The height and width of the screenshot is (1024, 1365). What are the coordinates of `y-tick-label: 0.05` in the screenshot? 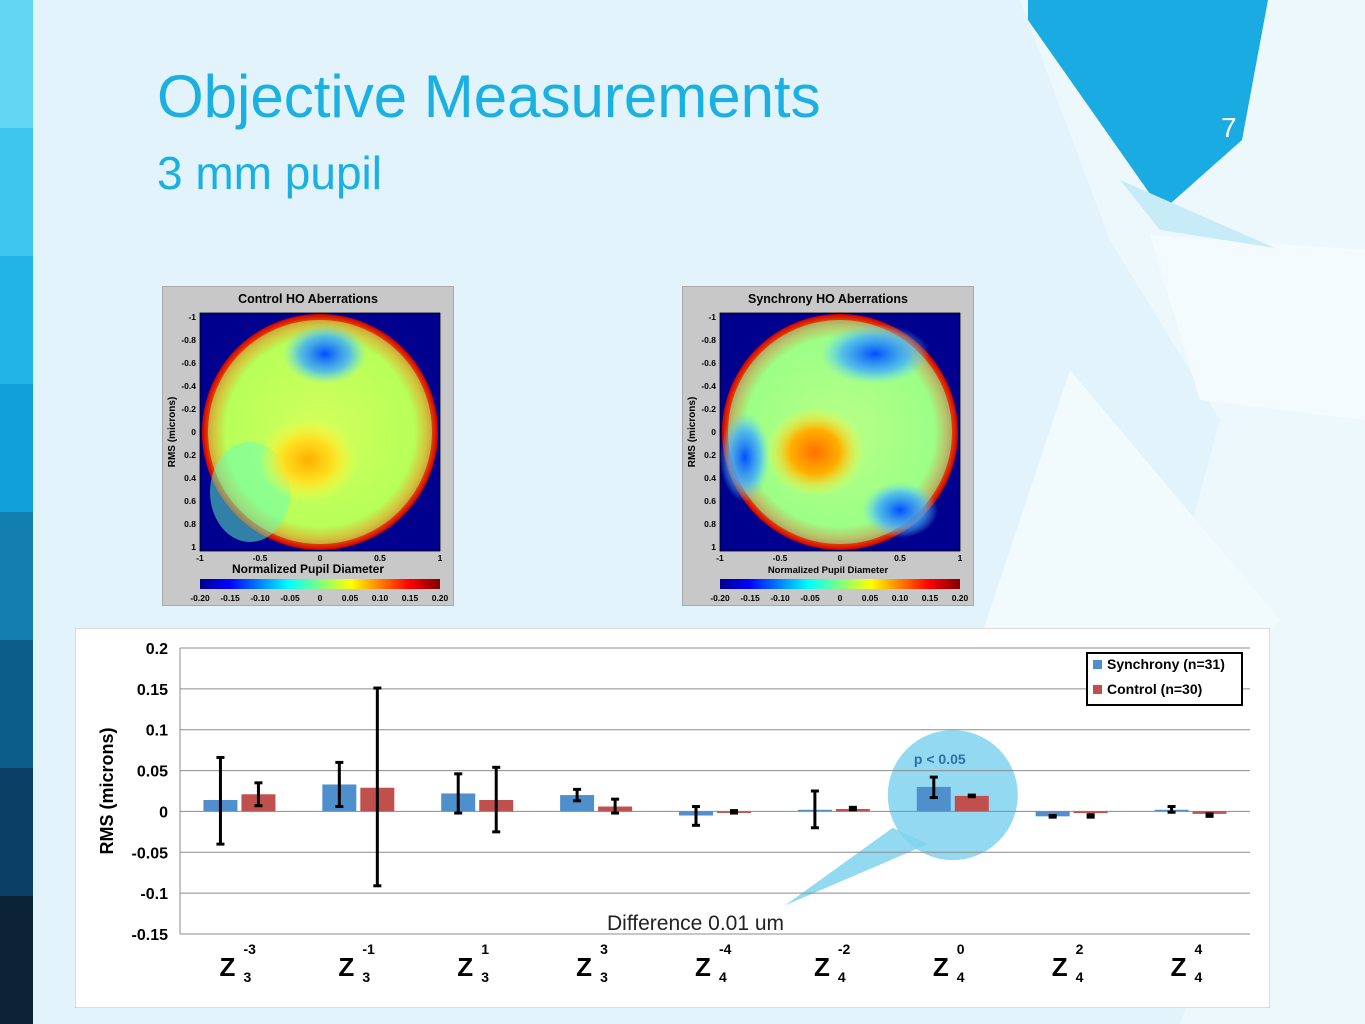 It's located at (152, 772).